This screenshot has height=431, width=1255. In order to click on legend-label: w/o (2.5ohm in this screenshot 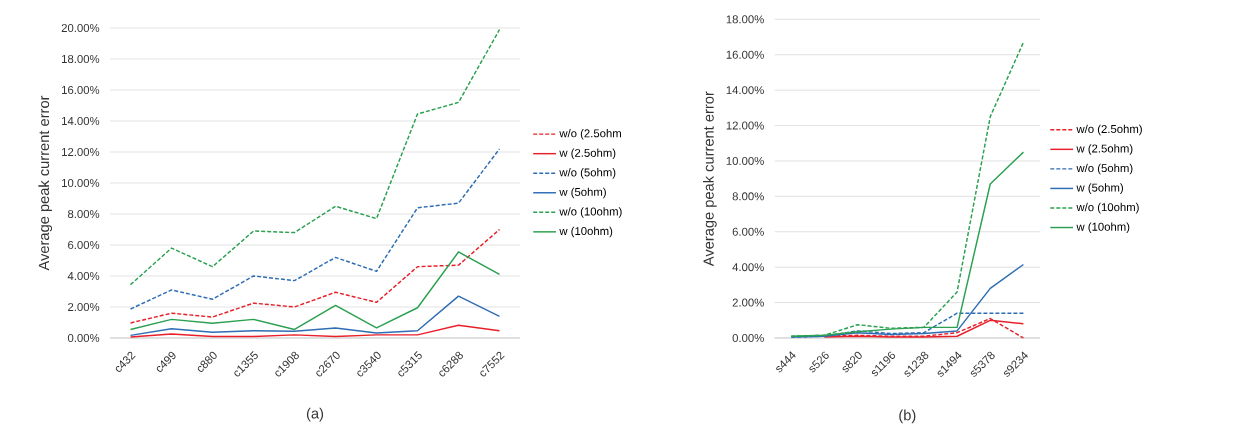, I will do `click(590, 134)`.